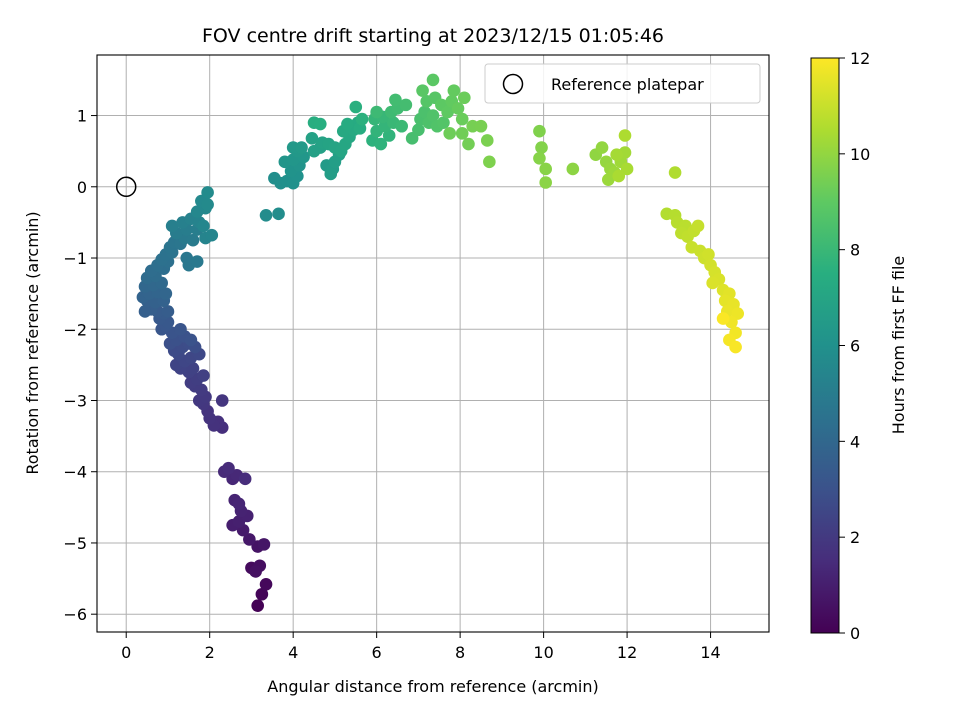  Describe the element at coordinates (855, 633) in the screenshot. I see `colorbar-tick-label: 0` at that location.